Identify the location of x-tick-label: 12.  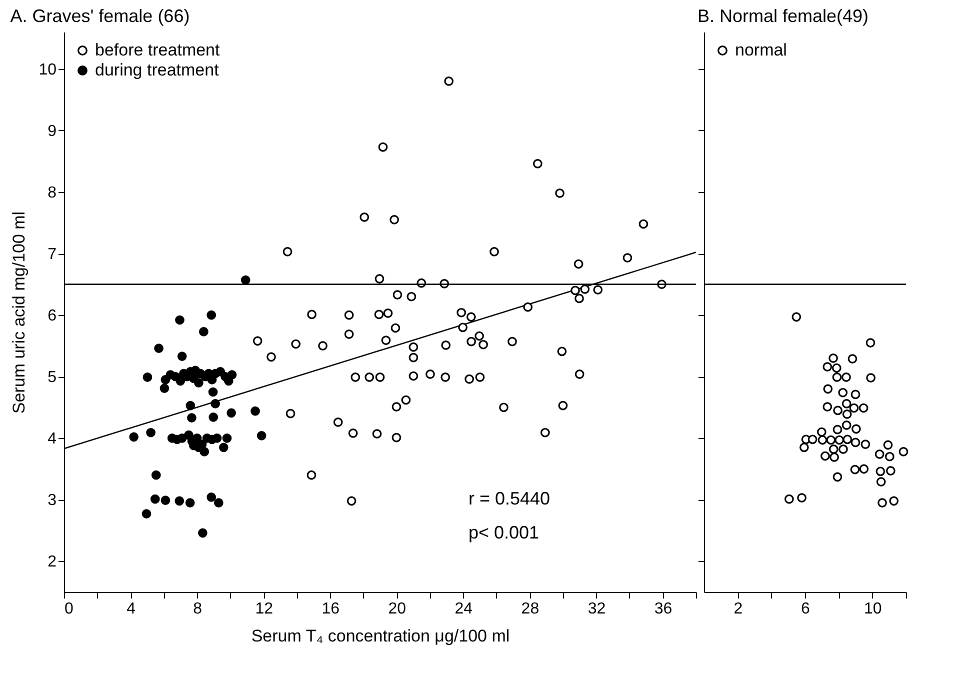
(264, 609).